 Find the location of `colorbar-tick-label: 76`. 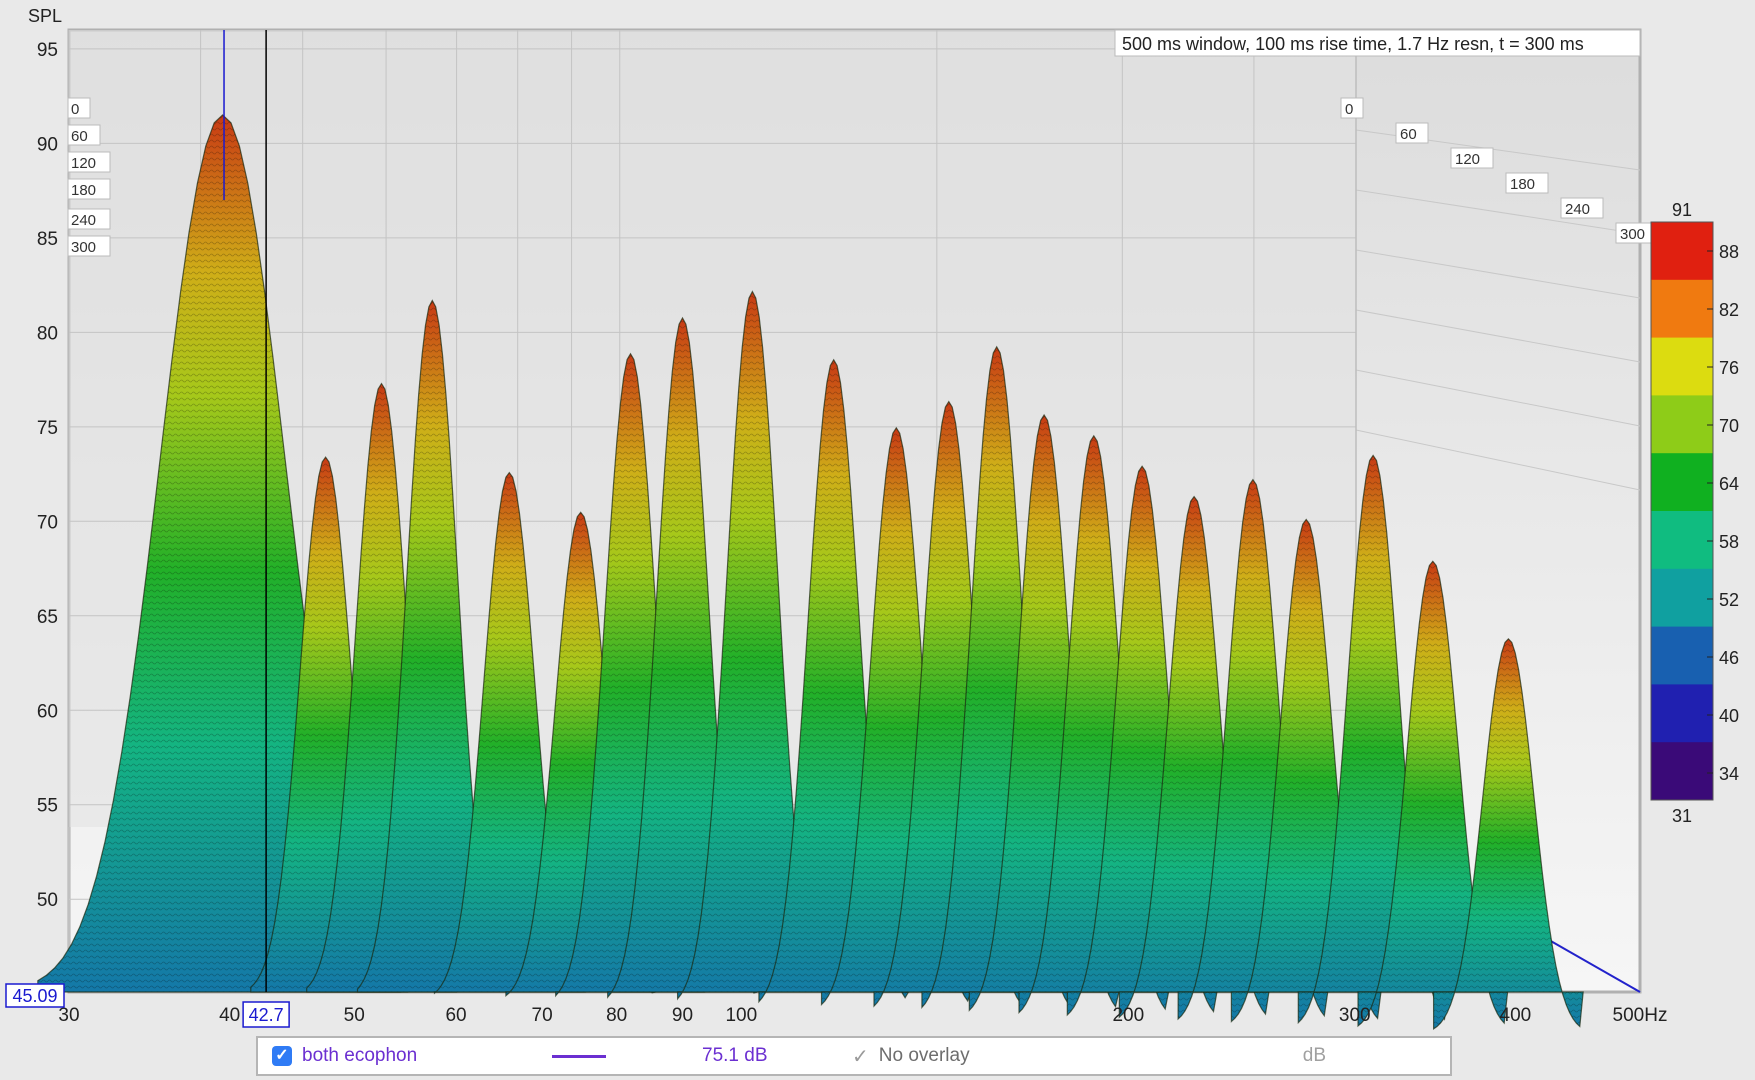

colorbar-tick-label: 76 is located at coordinates (1729, 368).